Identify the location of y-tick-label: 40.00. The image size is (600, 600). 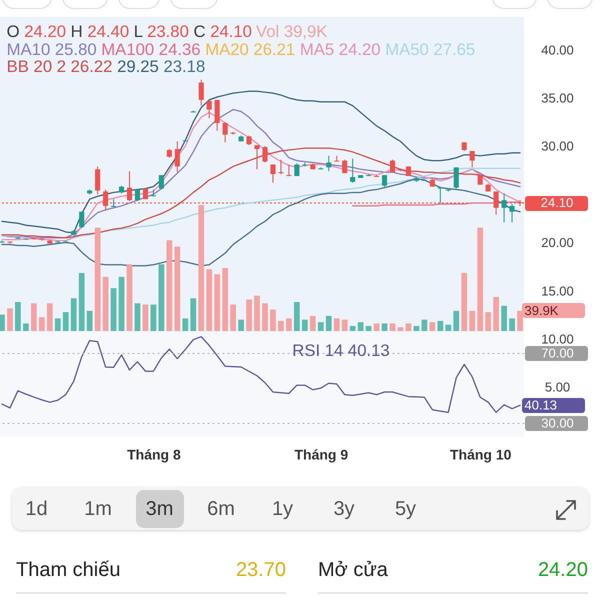
(557, 50).